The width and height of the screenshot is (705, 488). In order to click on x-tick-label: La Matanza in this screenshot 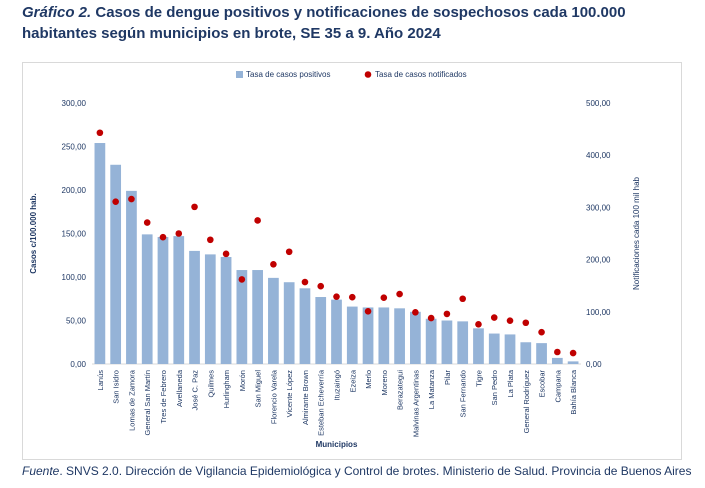, I will do `click(431, 389)`.